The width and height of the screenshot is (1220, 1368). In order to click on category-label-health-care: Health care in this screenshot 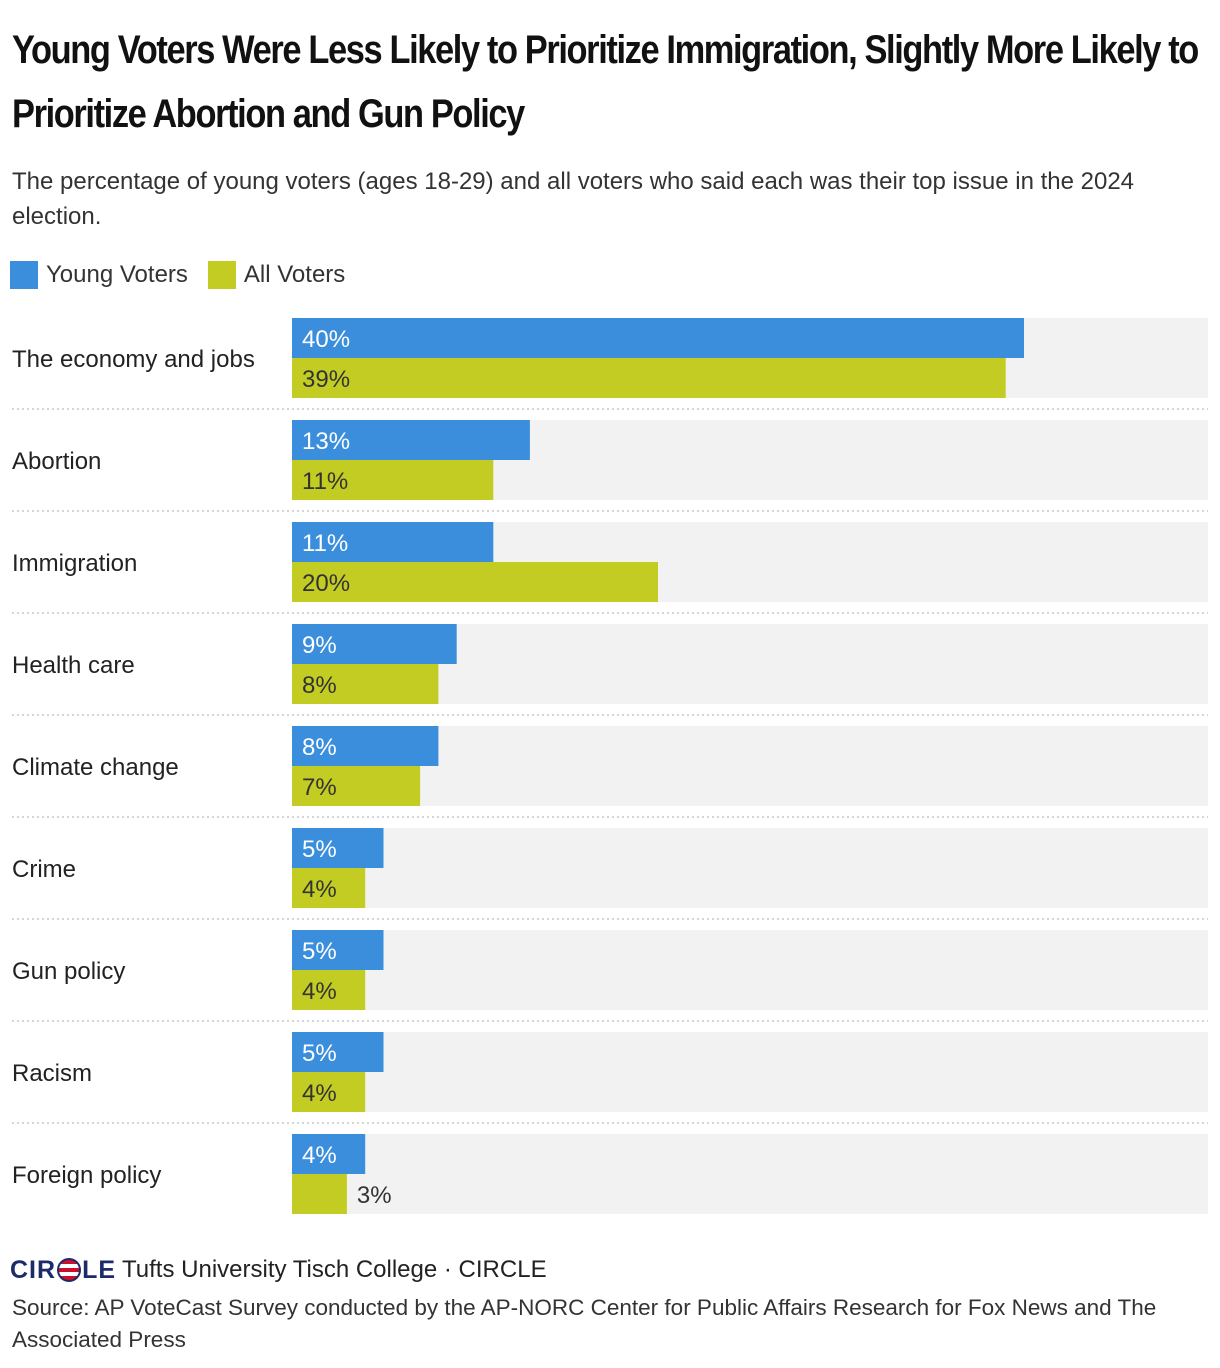, I will do `click(73, 665)`.